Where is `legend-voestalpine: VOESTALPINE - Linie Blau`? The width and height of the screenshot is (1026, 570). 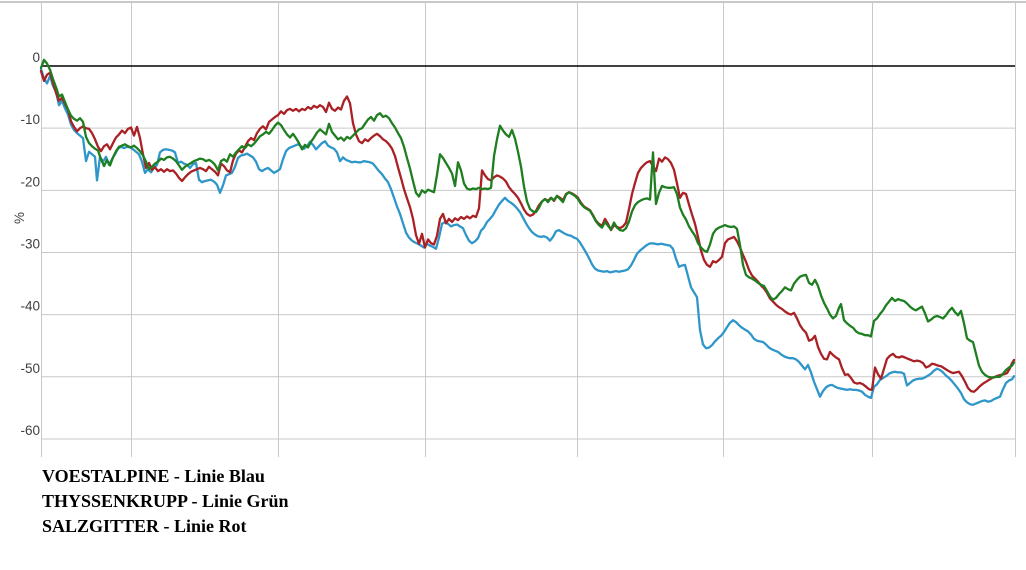
legend-voestalpine: VOESTALPINE - Linie Blau is located at coordinates (153, 476).